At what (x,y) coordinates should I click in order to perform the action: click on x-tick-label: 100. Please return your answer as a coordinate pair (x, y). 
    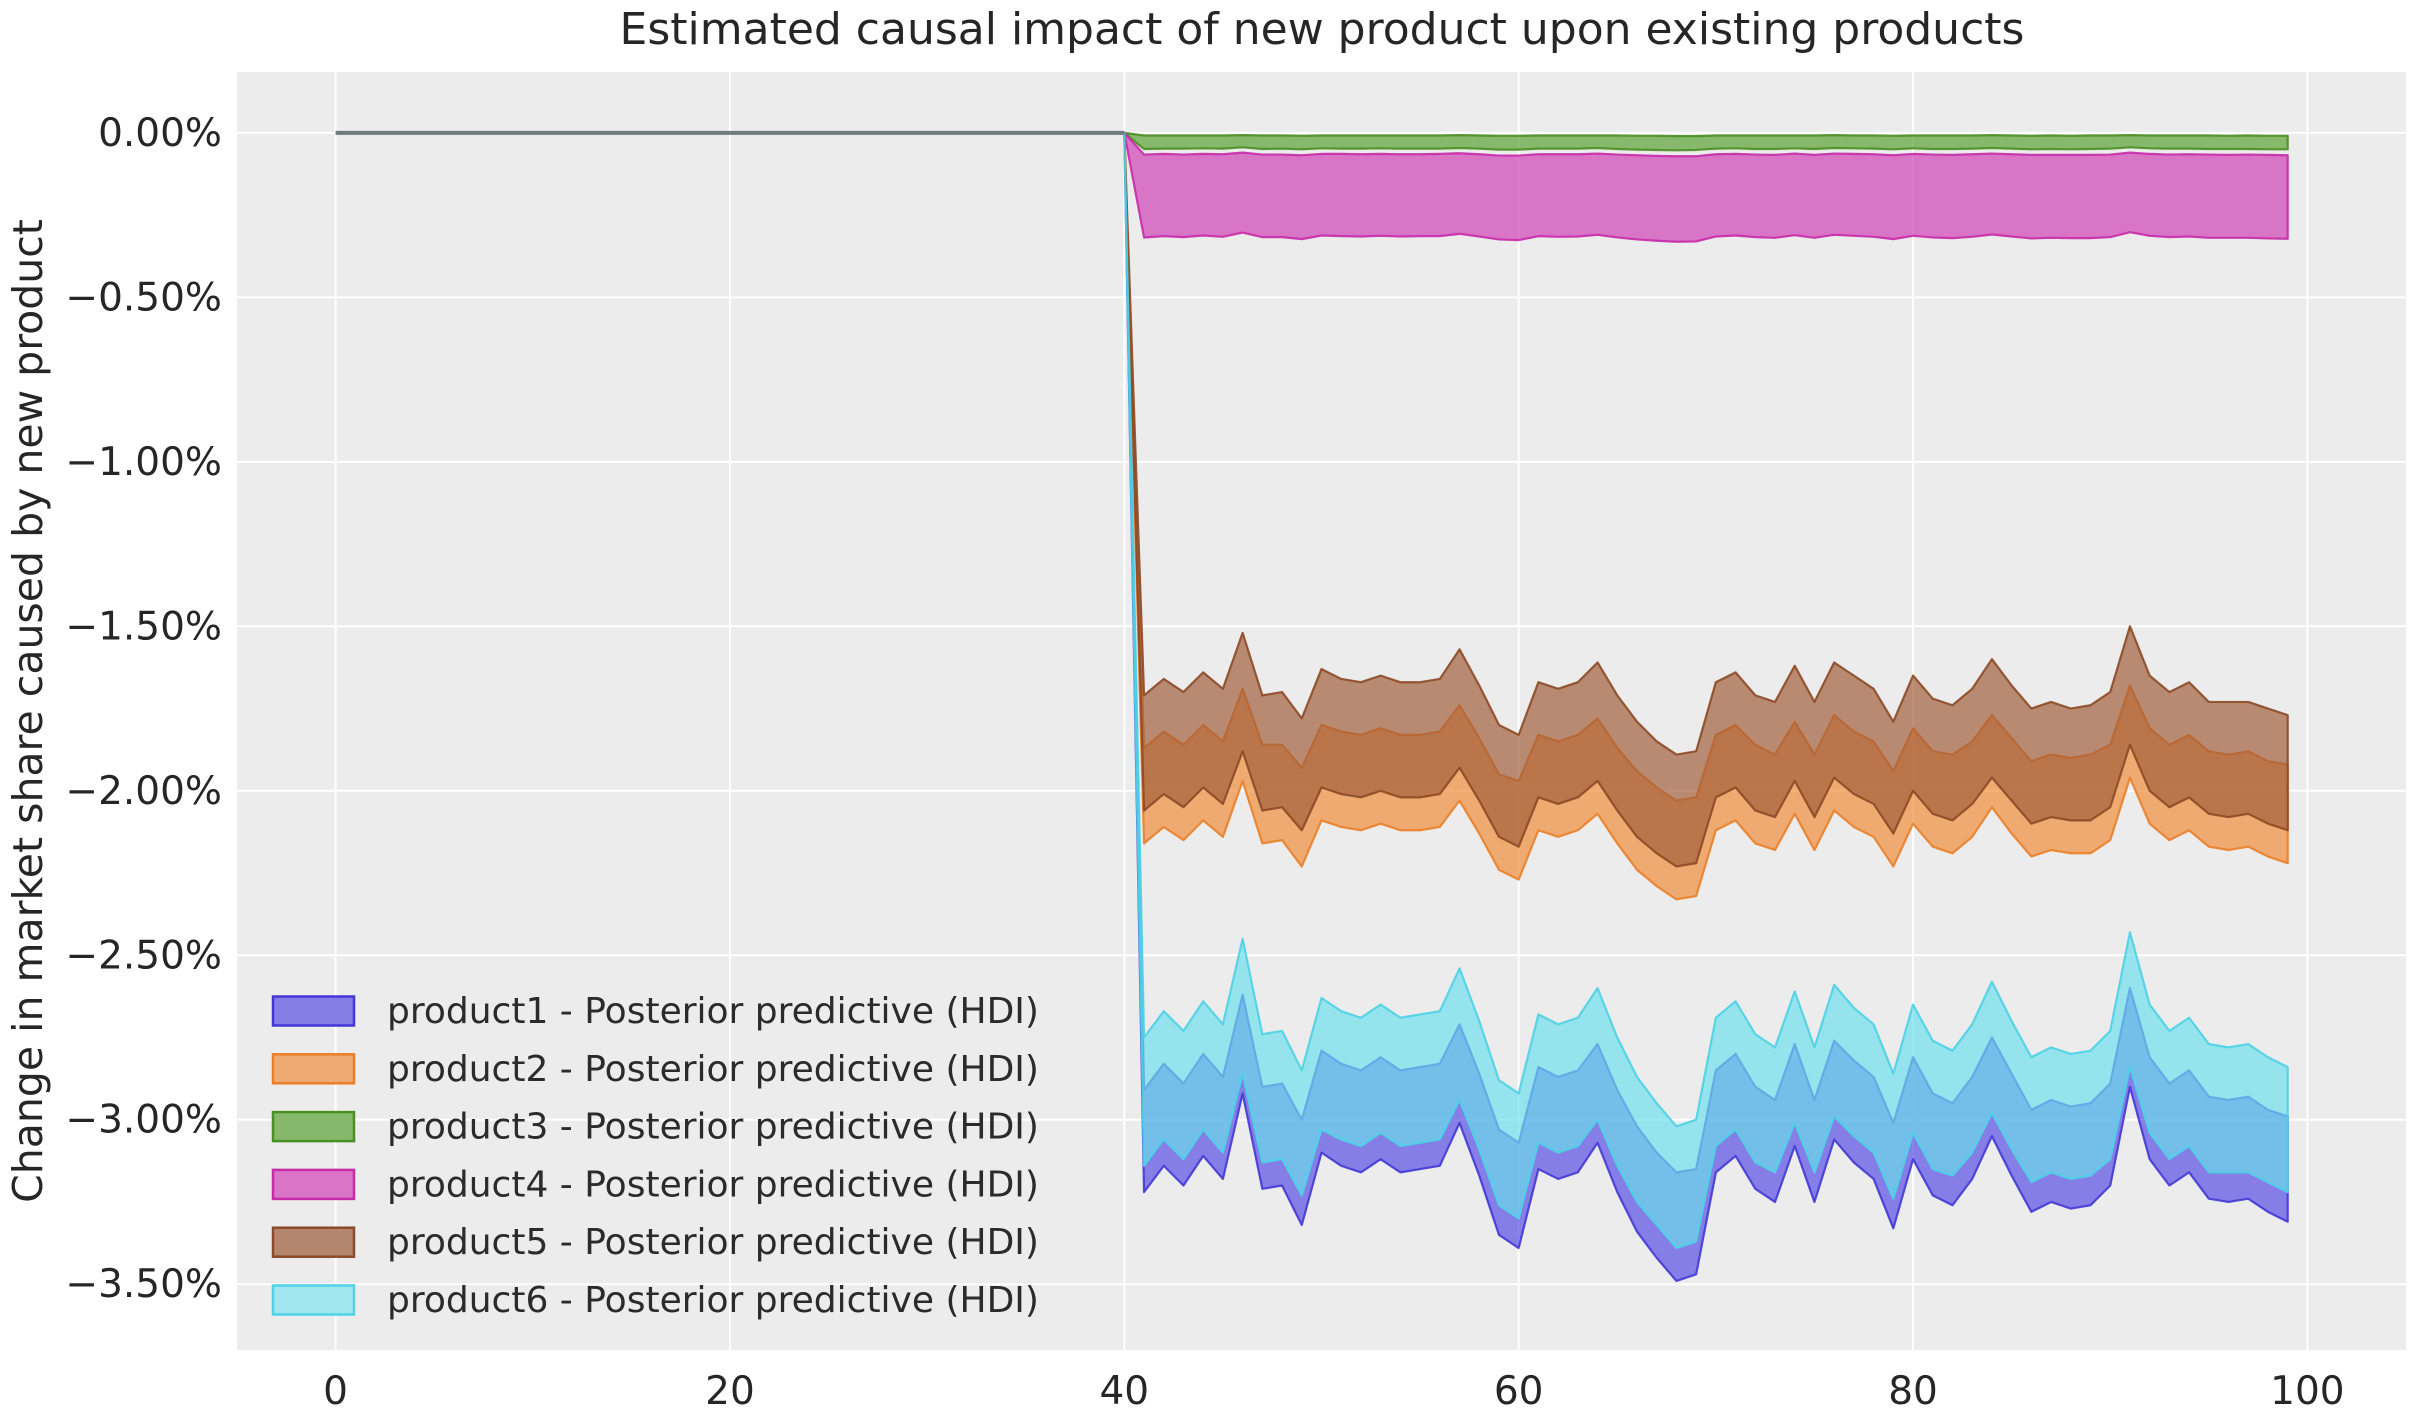
    Looking at the image, I should click on (2307, 1391).